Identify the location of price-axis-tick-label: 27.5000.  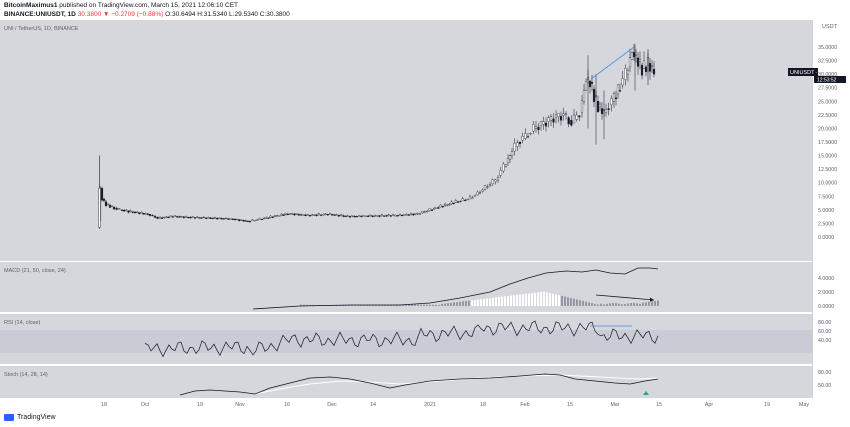
(827, 89).